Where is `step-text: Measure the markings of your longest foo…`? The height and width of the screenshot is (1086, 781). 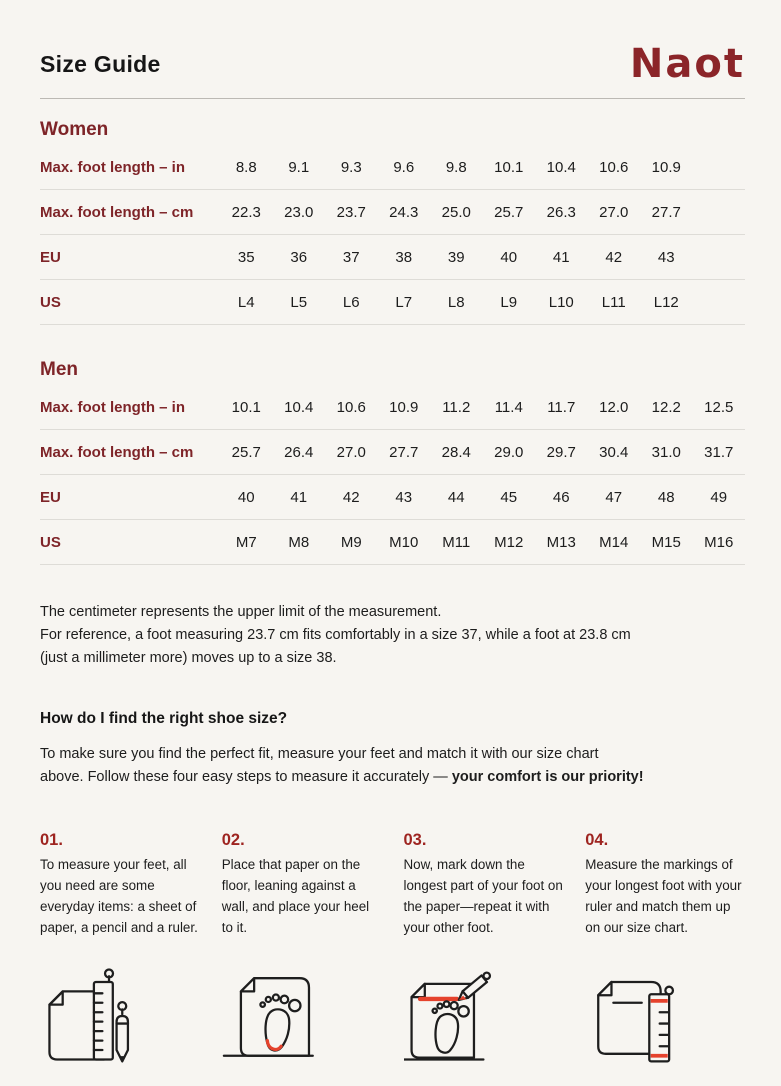
step-text: Measure the markings of your longest foo… is located at coordinates (663, 896).